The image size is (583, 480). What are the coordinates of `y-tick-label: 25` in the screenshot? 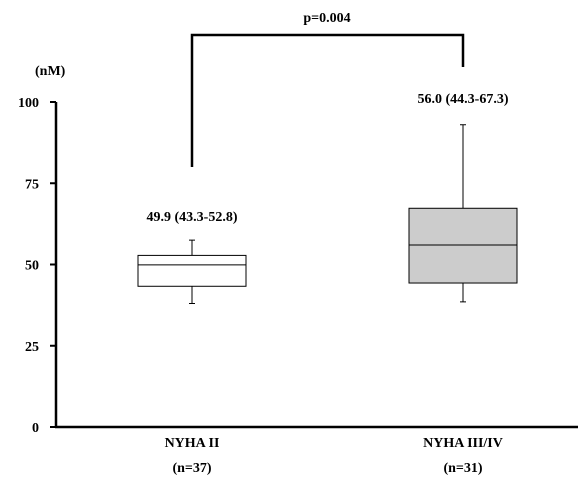 It's located at (32, 347).